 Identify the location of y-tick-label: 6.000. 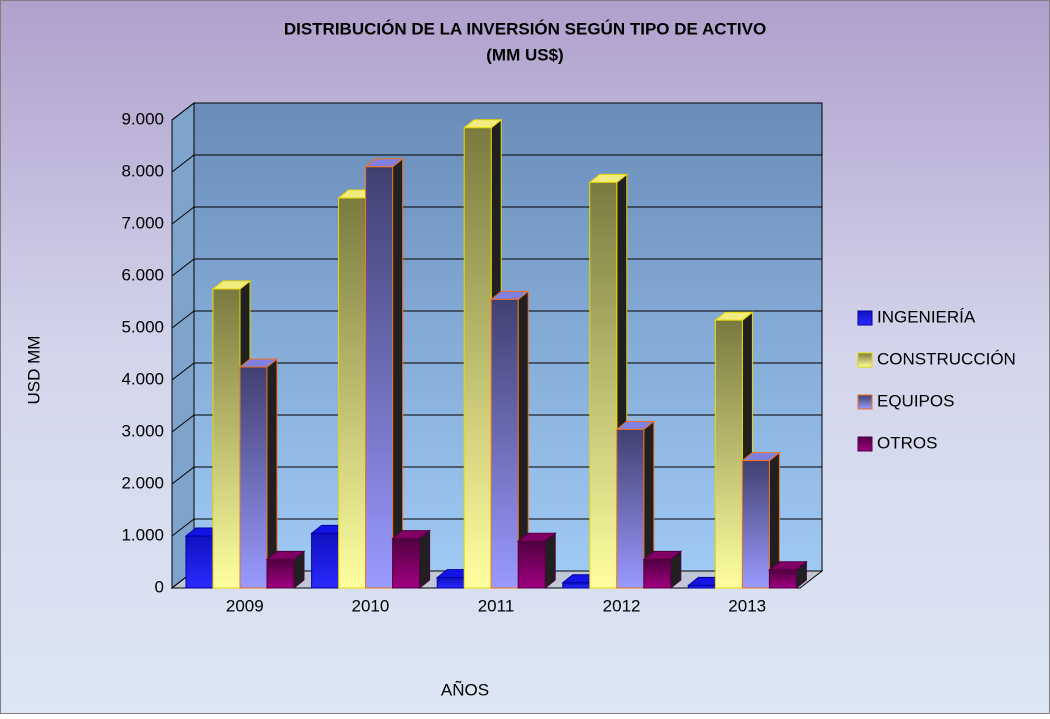
(142, 274).